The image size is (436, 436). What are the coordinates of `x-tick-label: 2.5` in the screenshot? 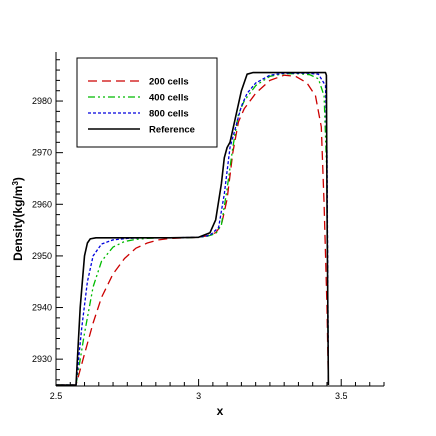 It's located at (56, 396).